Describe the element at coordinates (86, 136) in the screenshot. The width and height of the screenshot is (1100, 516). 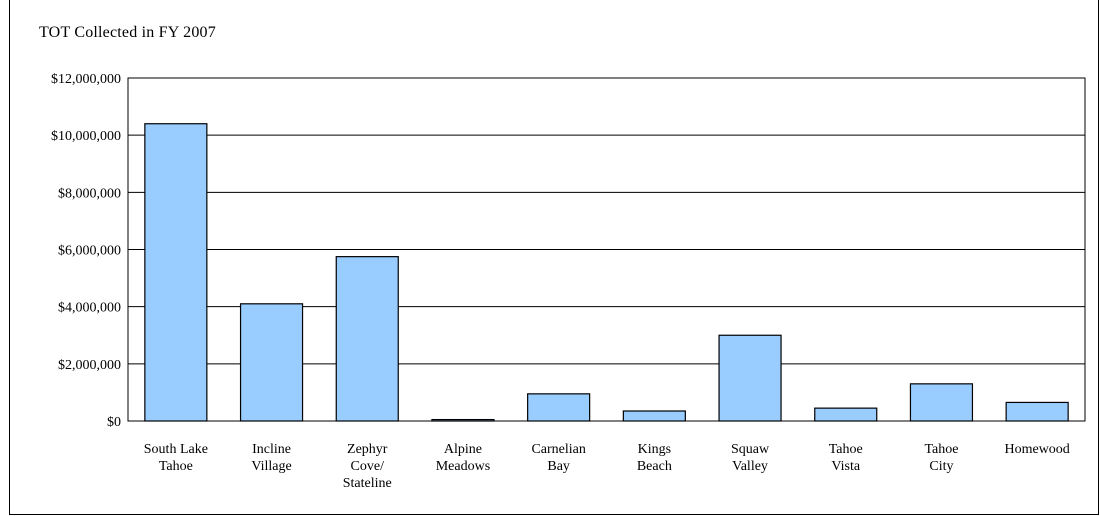
I see `y-tick-label: $10,000,000` at that location.